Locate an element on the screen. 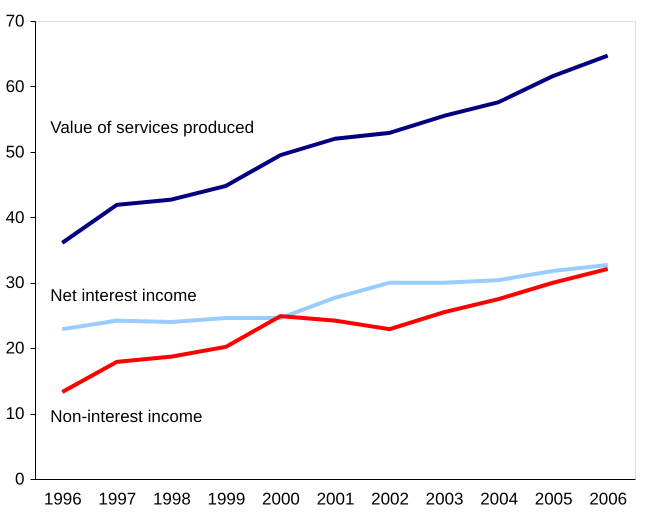 The width and height of the screenshot is (666, 519). x-tick-label: 1996 is located at coordinates (63, 499).